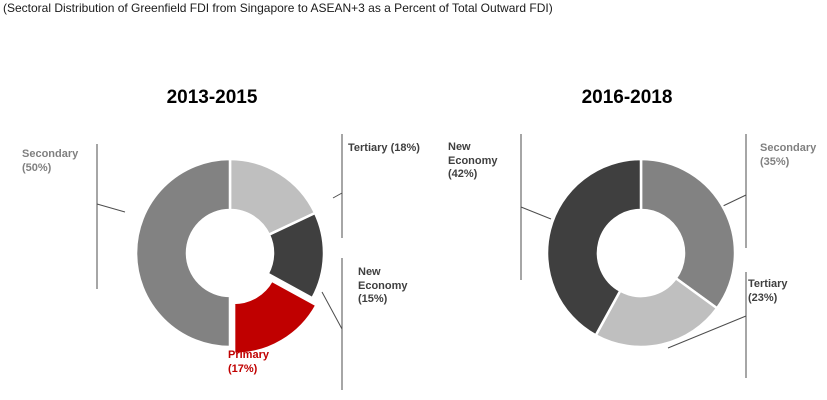 This screenshot has height=400, width=827. I want to click on callout-secondary-2016-2018: Secondary (35%), so click(788, 155).